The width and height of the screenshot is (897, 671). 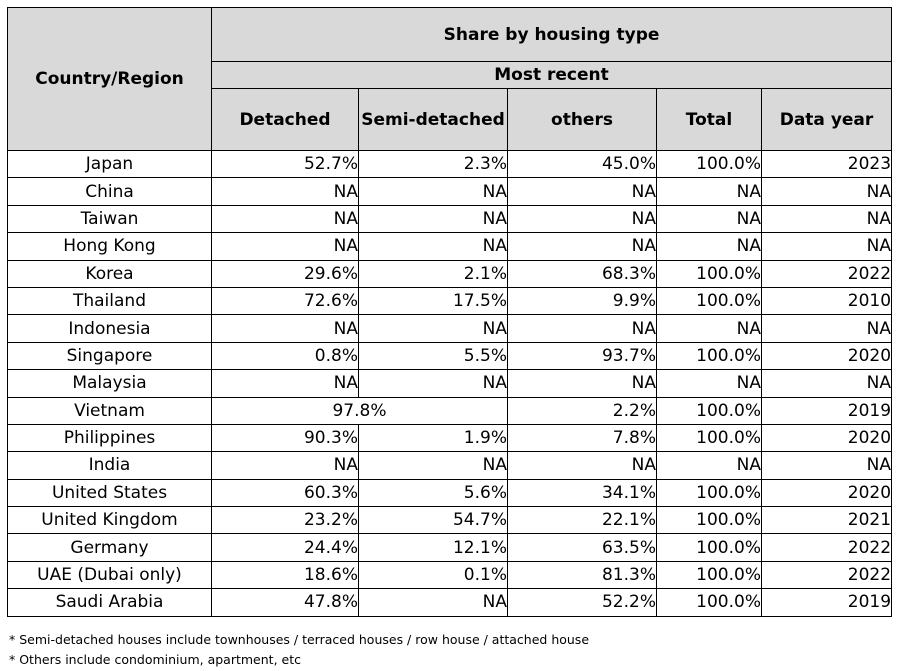 I want to click on country-cell: Vietnam, so click(x=109, y=410).